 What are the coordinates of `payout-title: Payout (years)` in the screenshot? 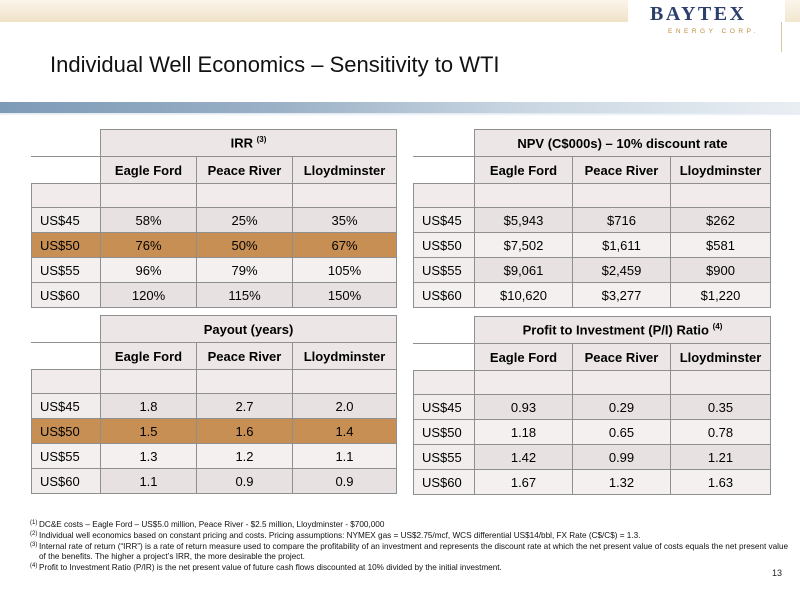 It's located at (248, 329).